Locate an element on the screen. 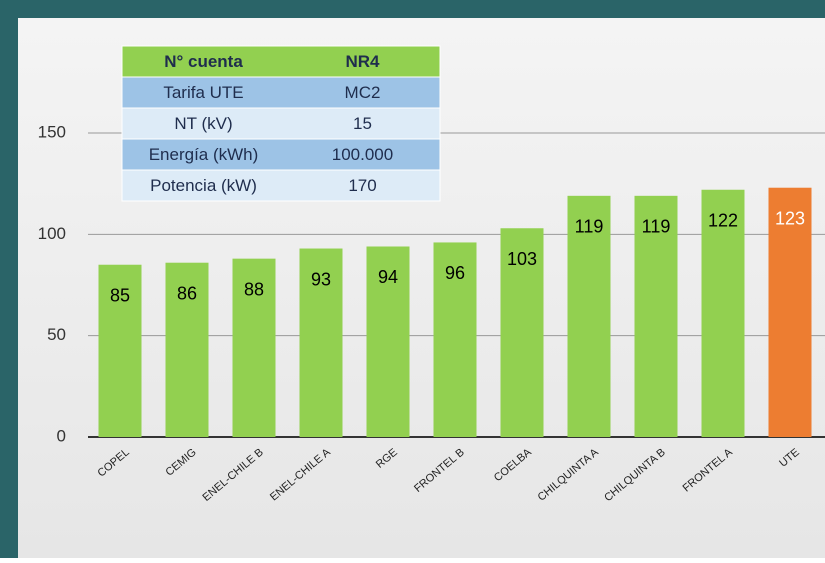  data-label: 88 is located at coordinates (254, 289).